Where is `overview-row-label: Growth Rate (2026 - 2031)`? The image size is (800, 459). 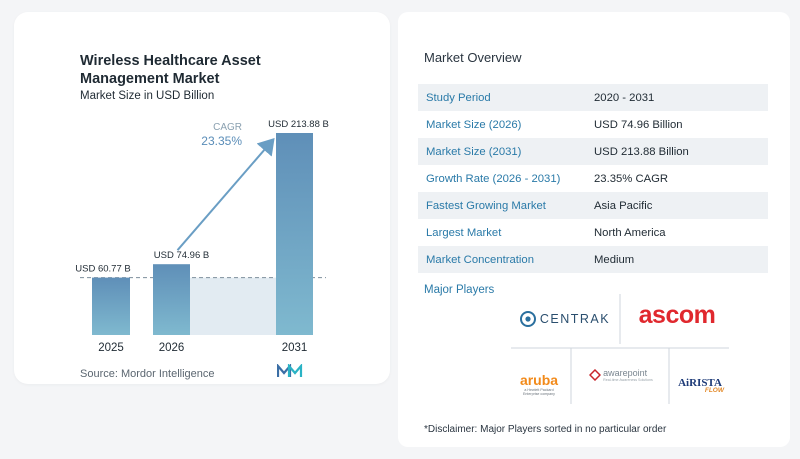
overview-row-label: Growth Rate (2026 - 2031) is located at coordinates (493, 178).